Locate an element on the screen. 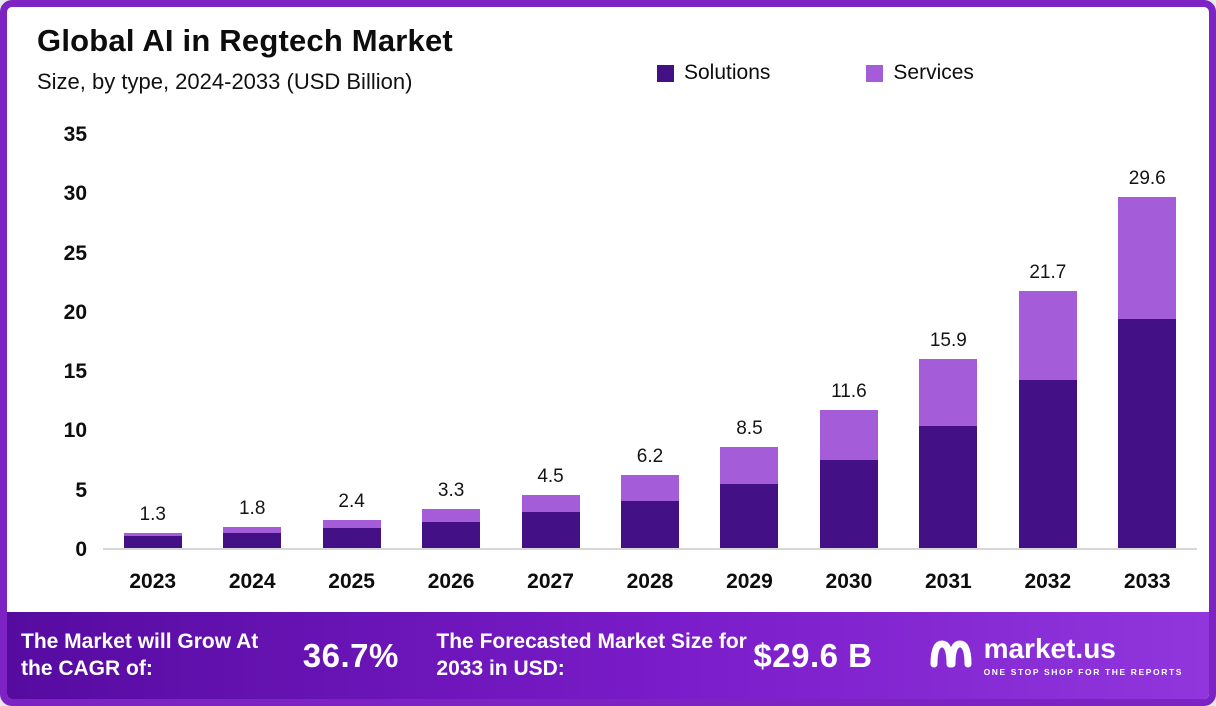 The height and width of the screenshot is (706, 1216). bar-total-label: 21.7 is located at coordinates (1048, 272).